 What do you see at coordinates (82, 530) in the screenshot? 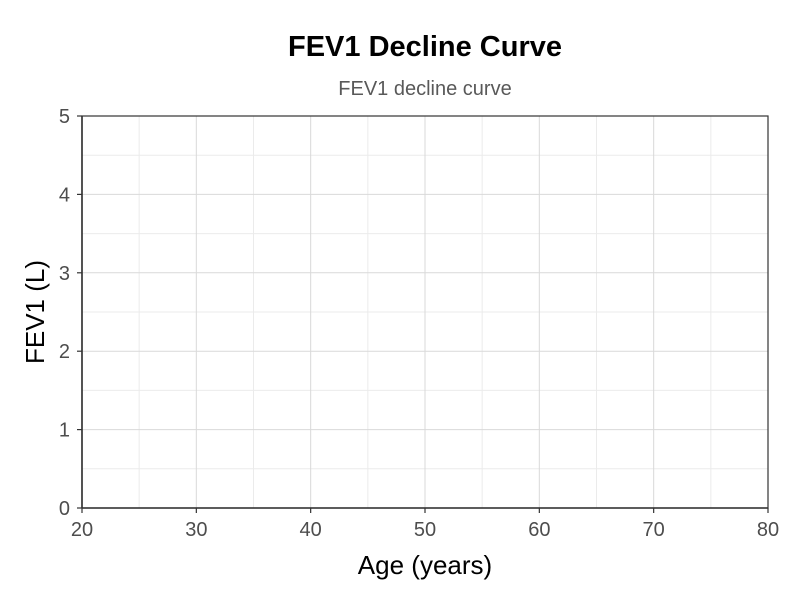
I see `x-tick-label: 20` at bounding box center [82, 530].